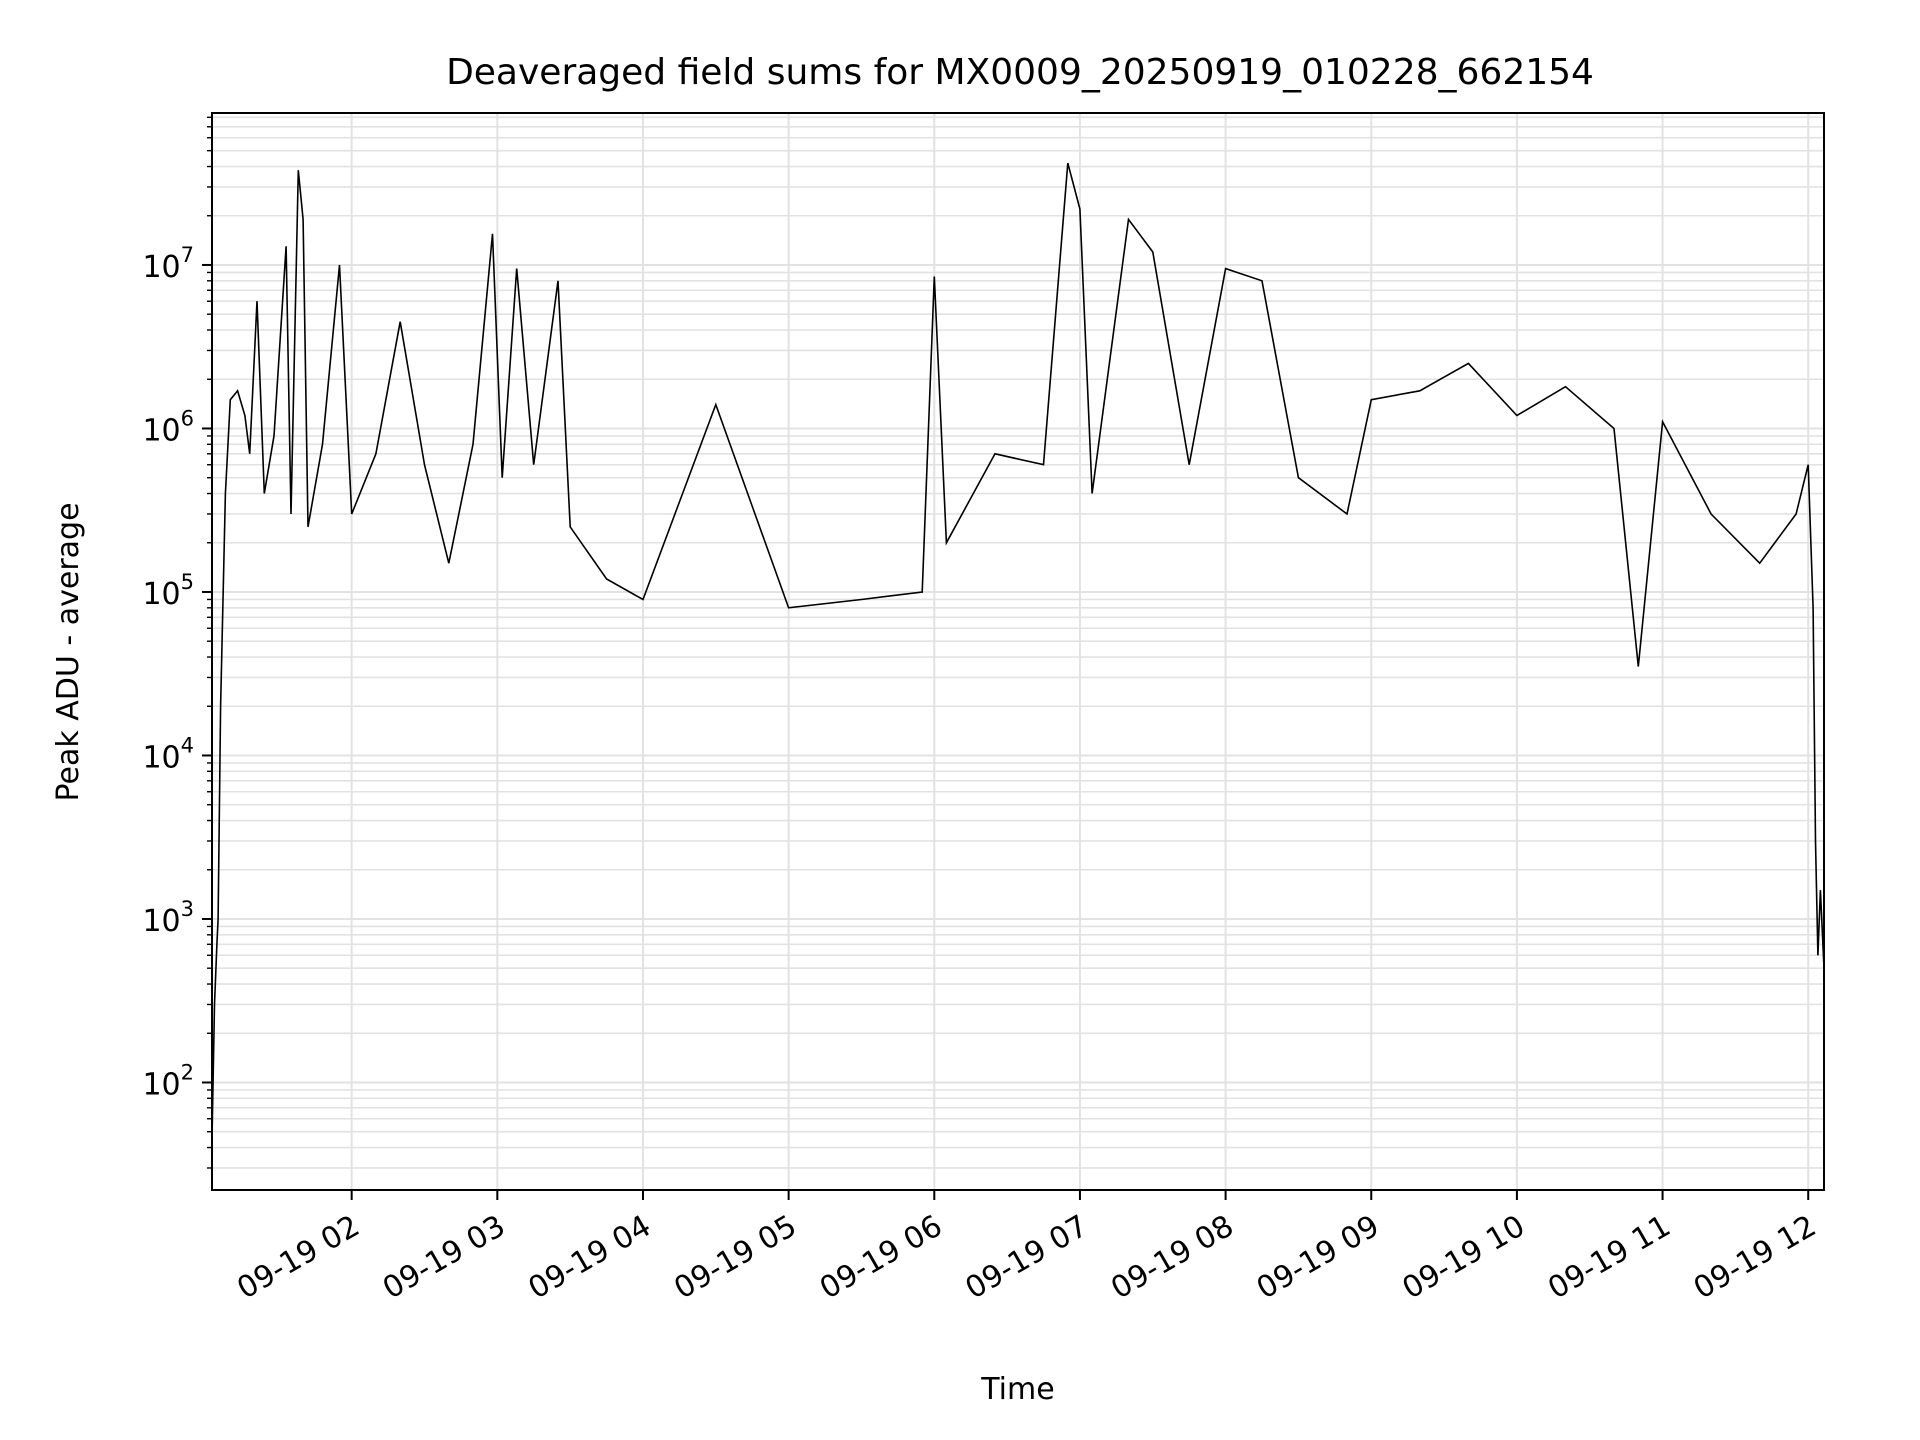  I want to click on x-axis-label: Time, so click(1017, 1389).